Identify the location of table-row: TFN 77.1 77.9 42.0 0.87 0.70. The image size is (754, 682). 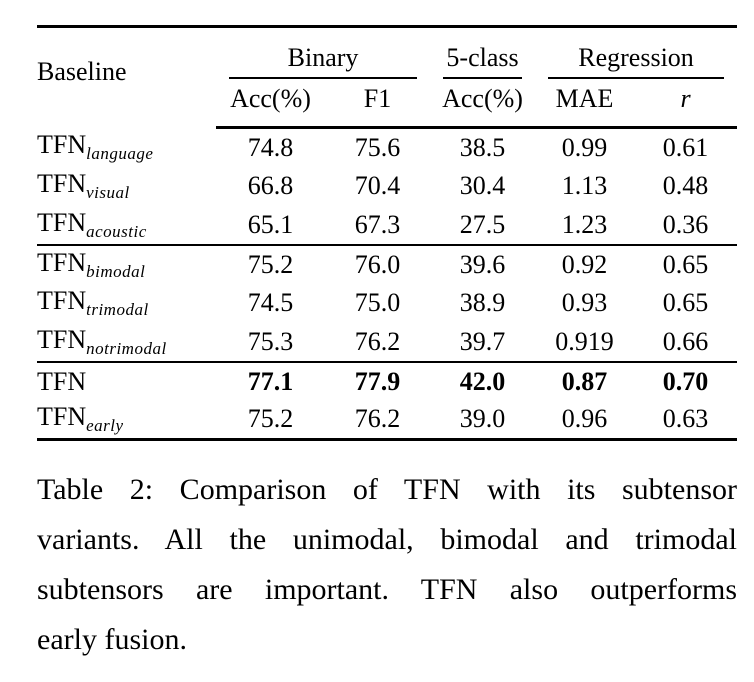
(387, 380).